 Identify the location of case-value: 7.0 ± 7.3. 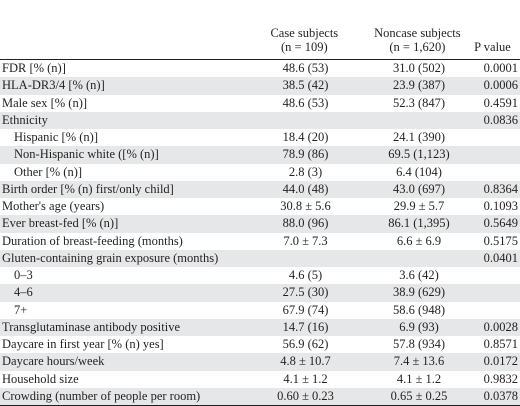
(305, 240).